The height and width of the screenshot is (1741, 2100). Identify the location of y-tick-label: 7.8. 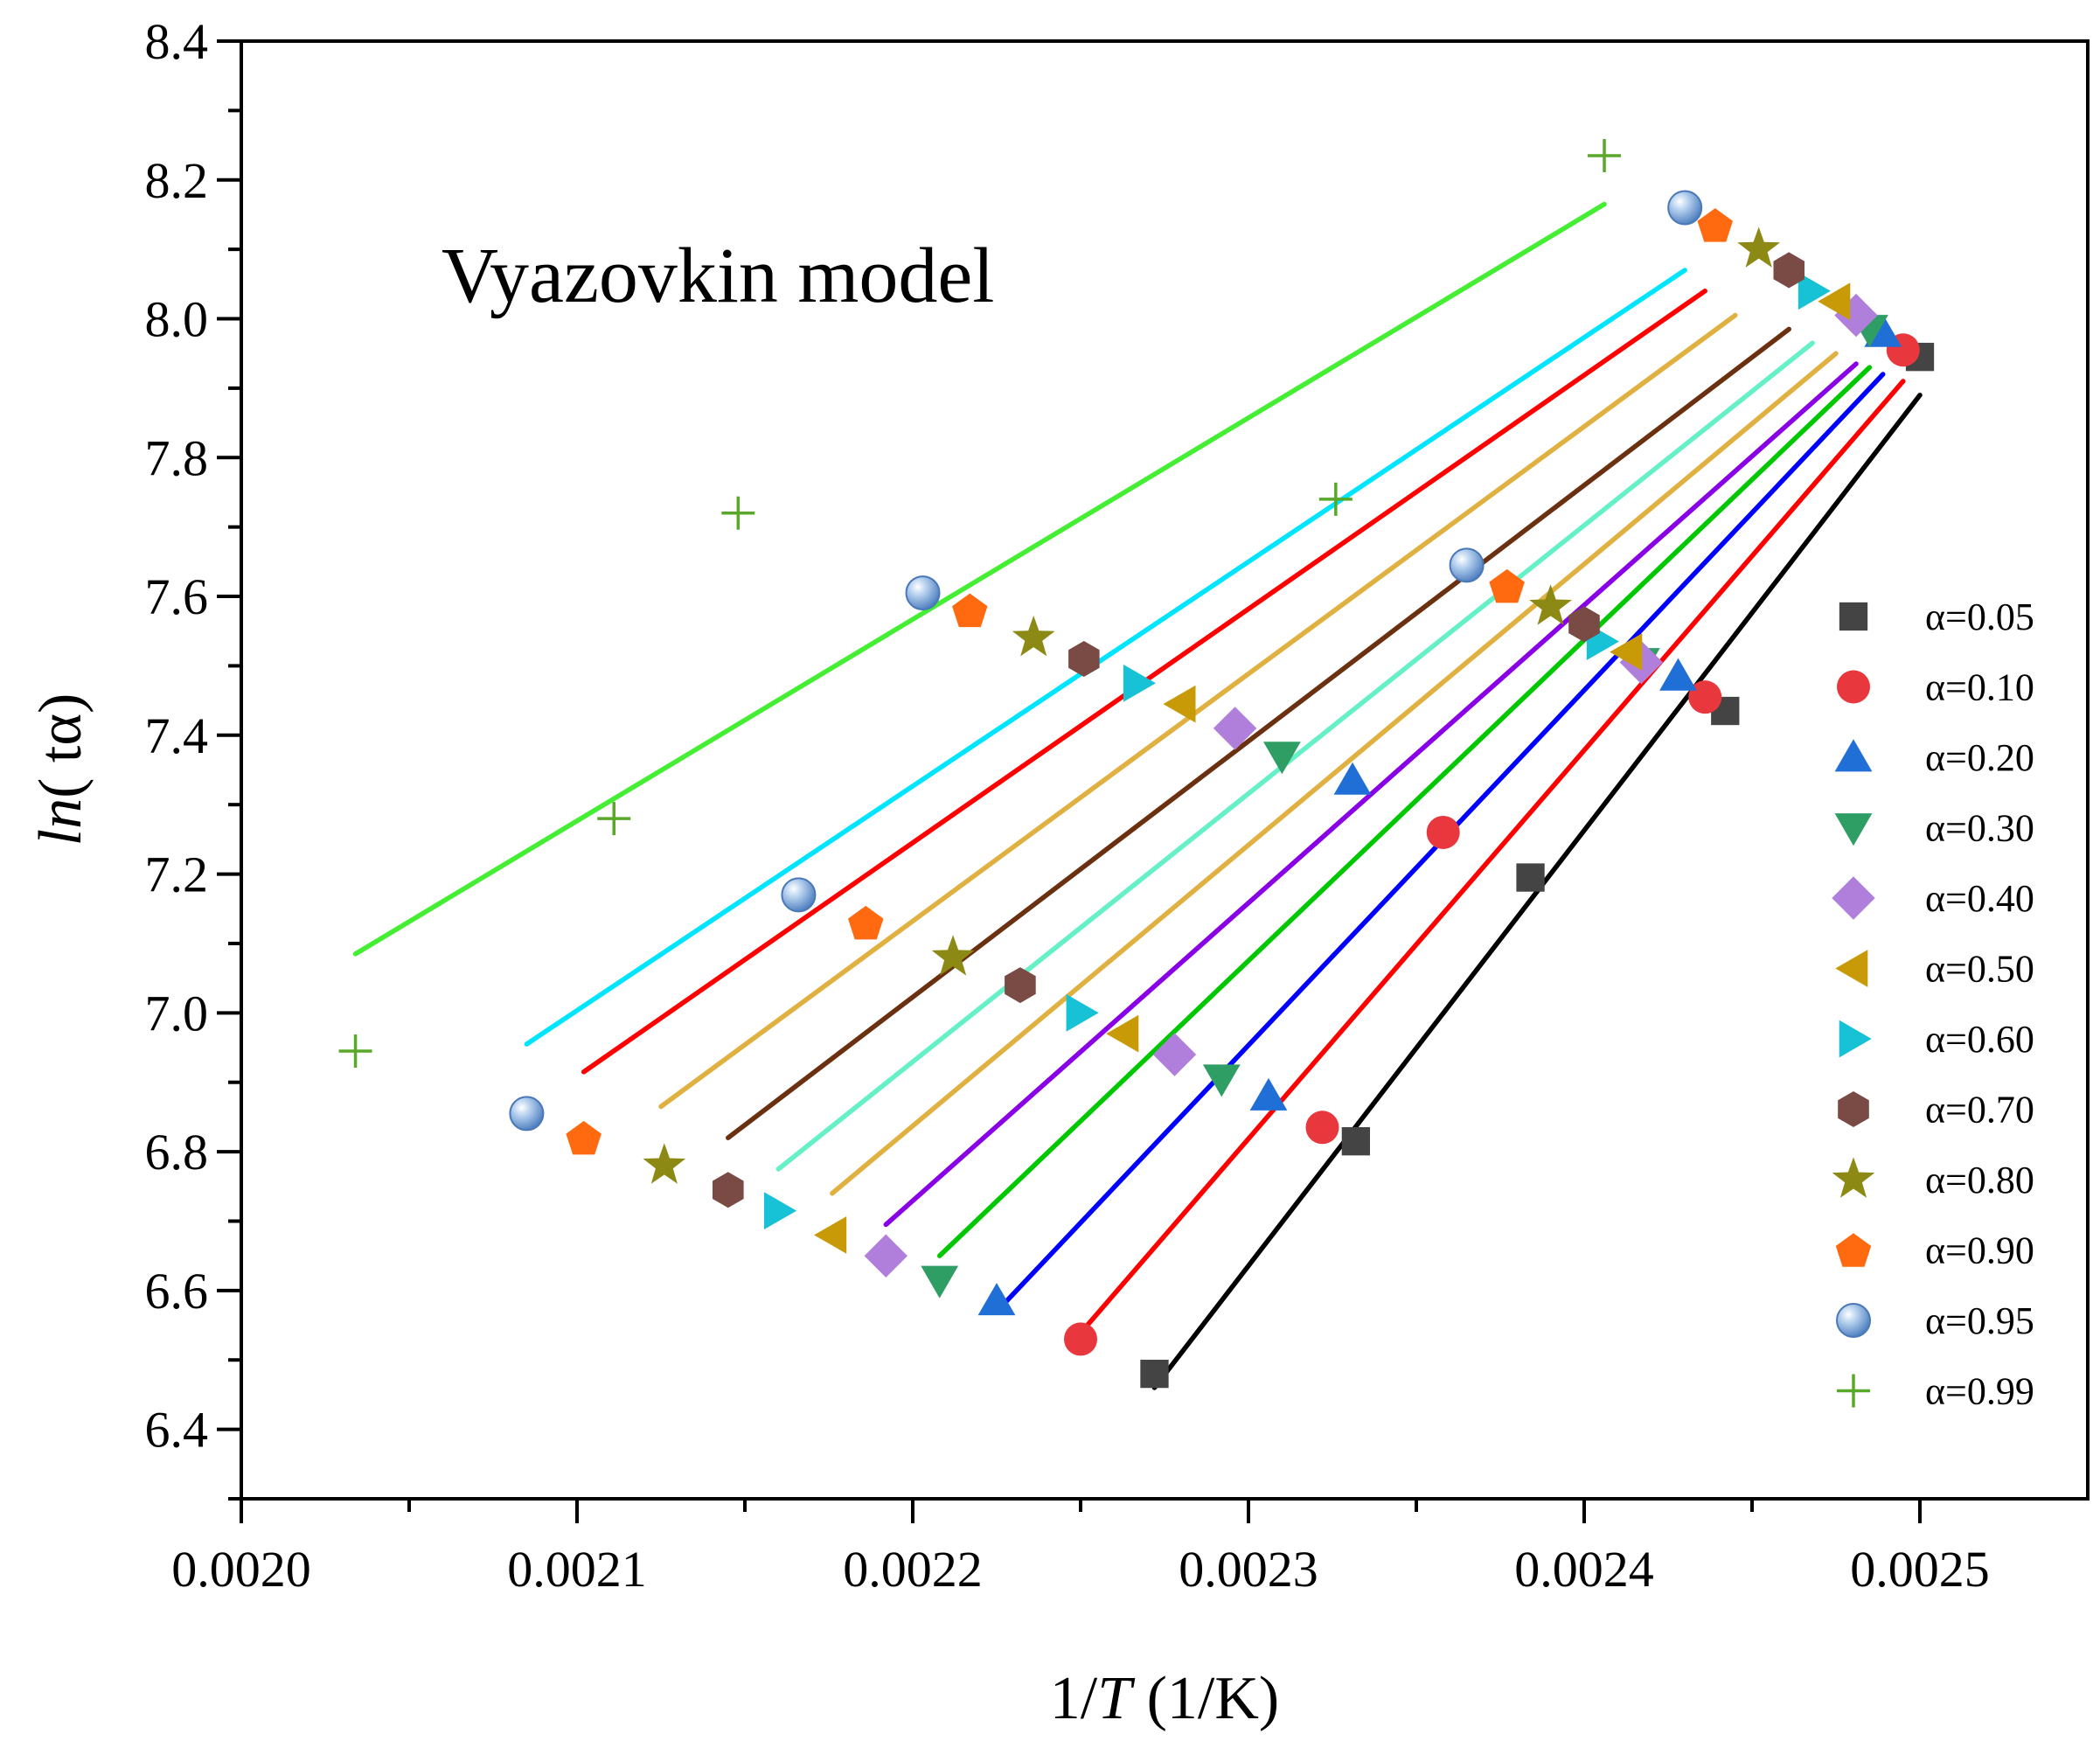
(177, 457).